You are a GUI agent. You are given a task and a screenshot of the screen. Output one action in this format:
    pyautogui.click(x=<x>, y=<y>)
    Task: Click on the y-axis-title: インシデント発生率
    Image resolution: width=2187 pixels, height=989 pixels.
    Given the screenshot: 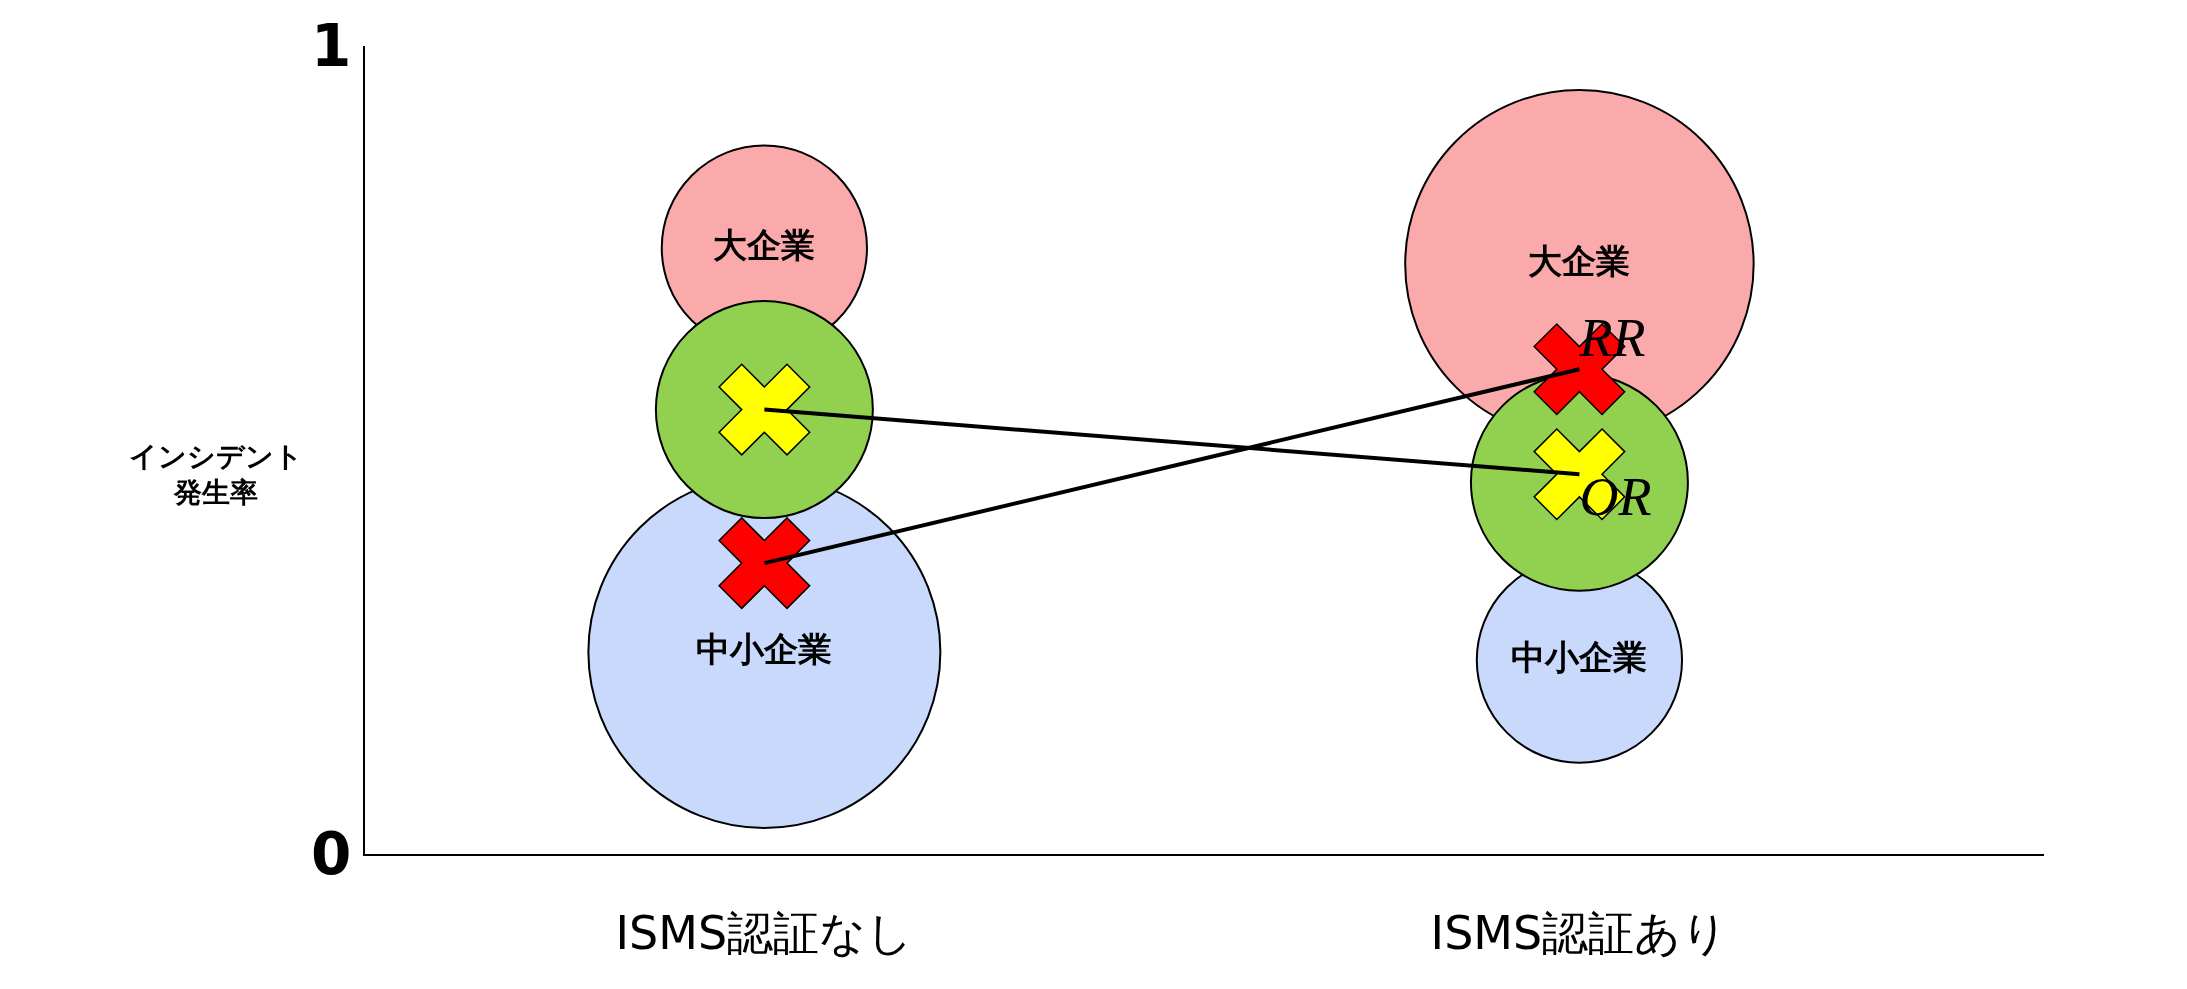 What is the action you would take?
    pyautogui.click(x=216, y=475)
    